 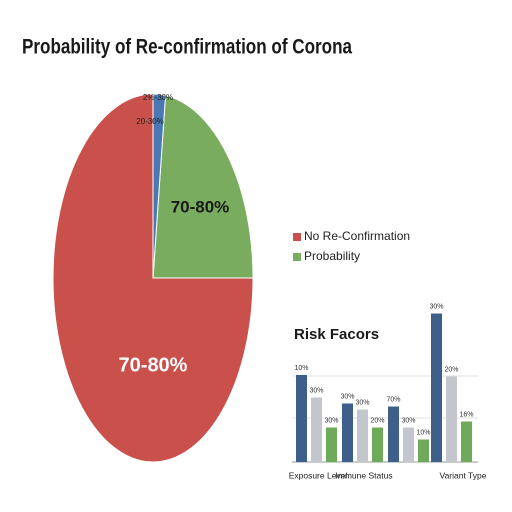 What do you see at coordinates (332, 256) in the screenshot?
I see `legend-label: Probability` at bounding box center [332, 256].